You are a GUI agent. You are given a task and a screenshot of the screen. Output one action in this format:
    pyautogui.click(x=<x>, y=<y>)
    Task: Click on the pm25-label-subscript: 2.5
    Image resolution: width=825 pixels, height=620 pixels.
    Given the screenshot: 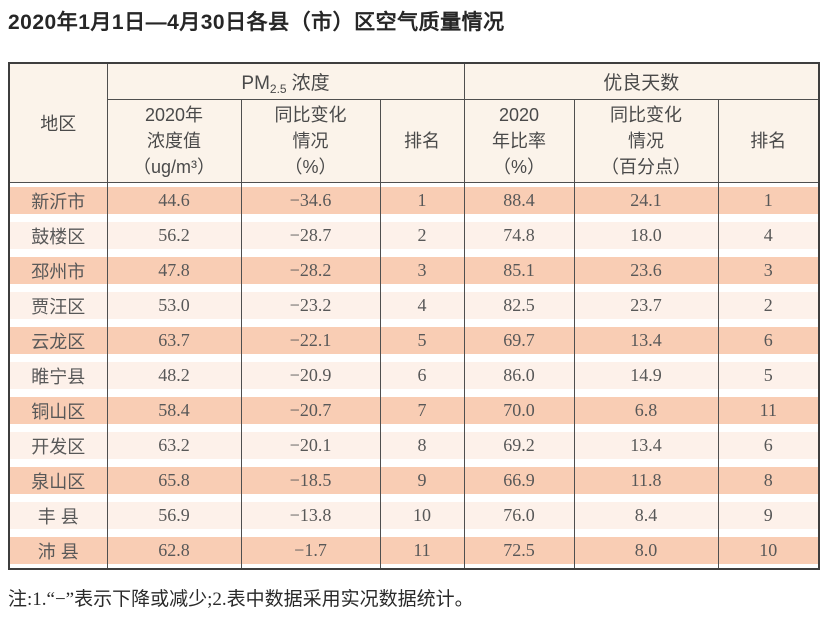 What is the action you would take?
    pyautogui.click(x=278, y=88)
    